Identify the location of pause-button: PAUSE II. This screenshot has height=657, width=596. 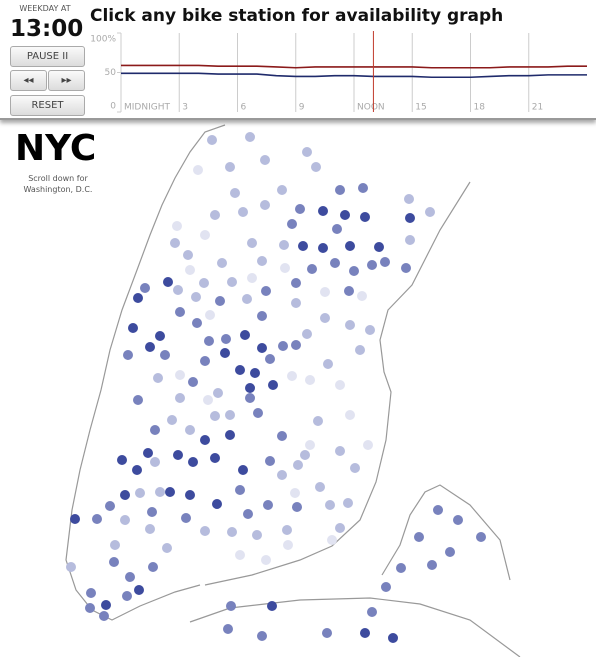
(47, 56).